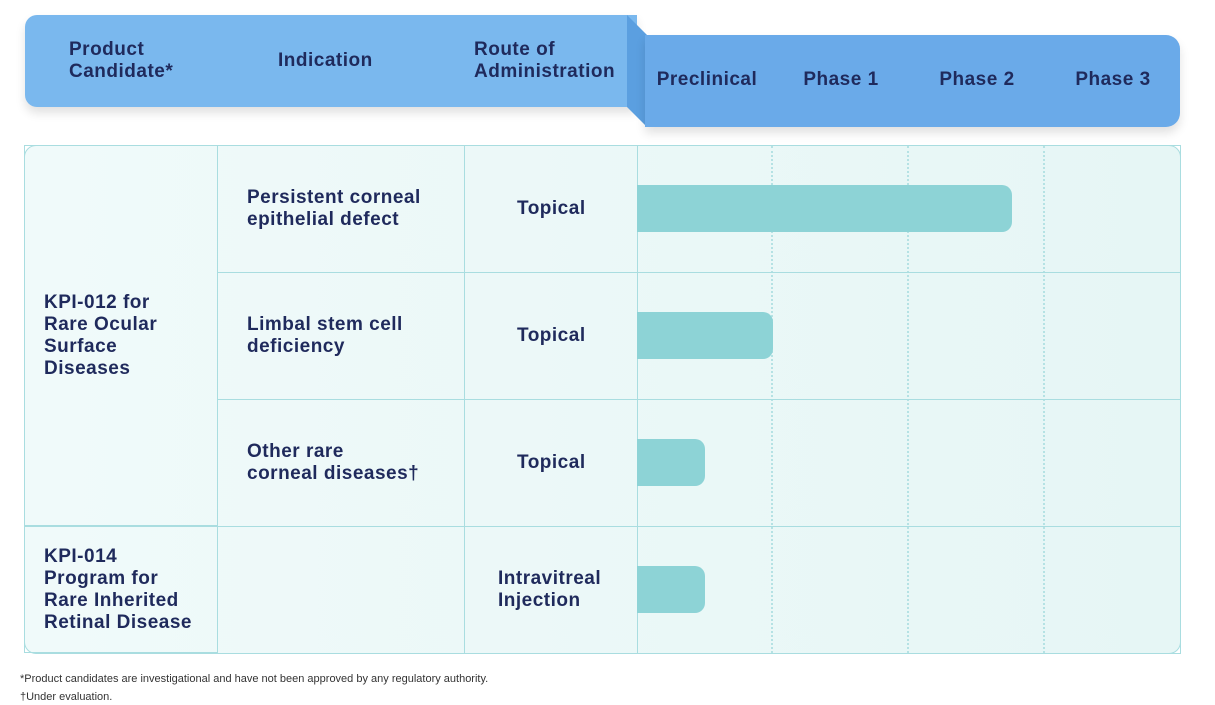 Image resolution: width=1215 pixels, height=705 pixels. Describe the element at coordinates (550, 578) in the screenshot. I see `text-line: Intravitreal` at that location.